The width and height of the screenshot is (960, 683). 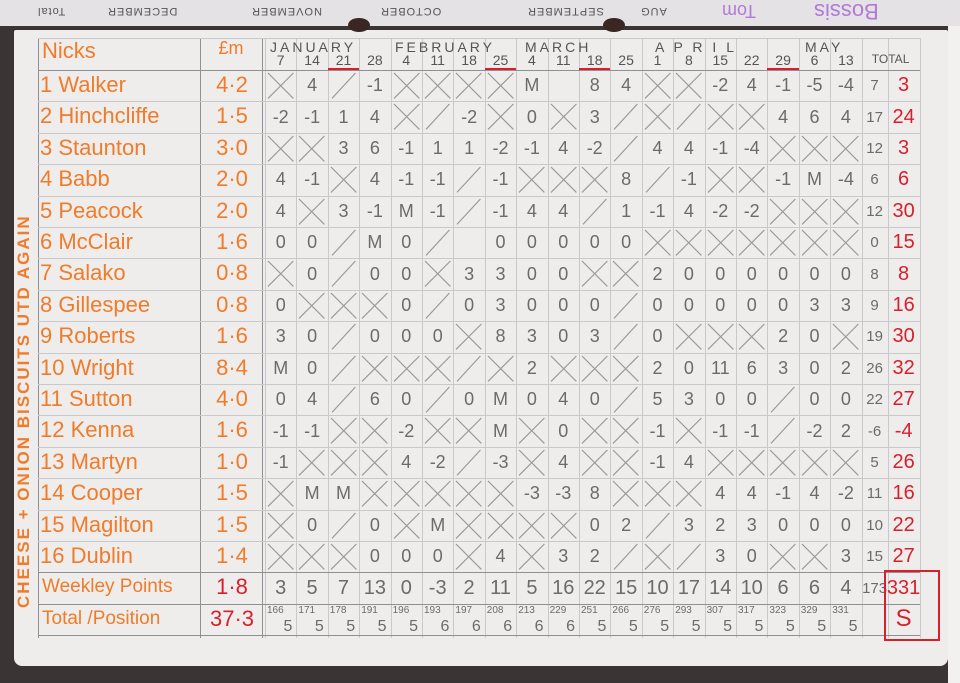 I want to click on week-header: 28, so click(x=375, y=60).